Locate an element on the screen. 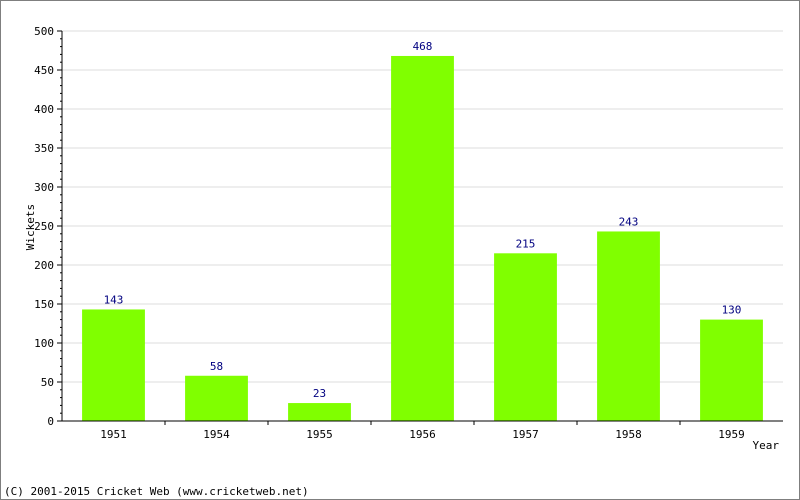 The image size is (800, 500). x-tick-label-1954: 1954 is located at coordinates (216, 434).